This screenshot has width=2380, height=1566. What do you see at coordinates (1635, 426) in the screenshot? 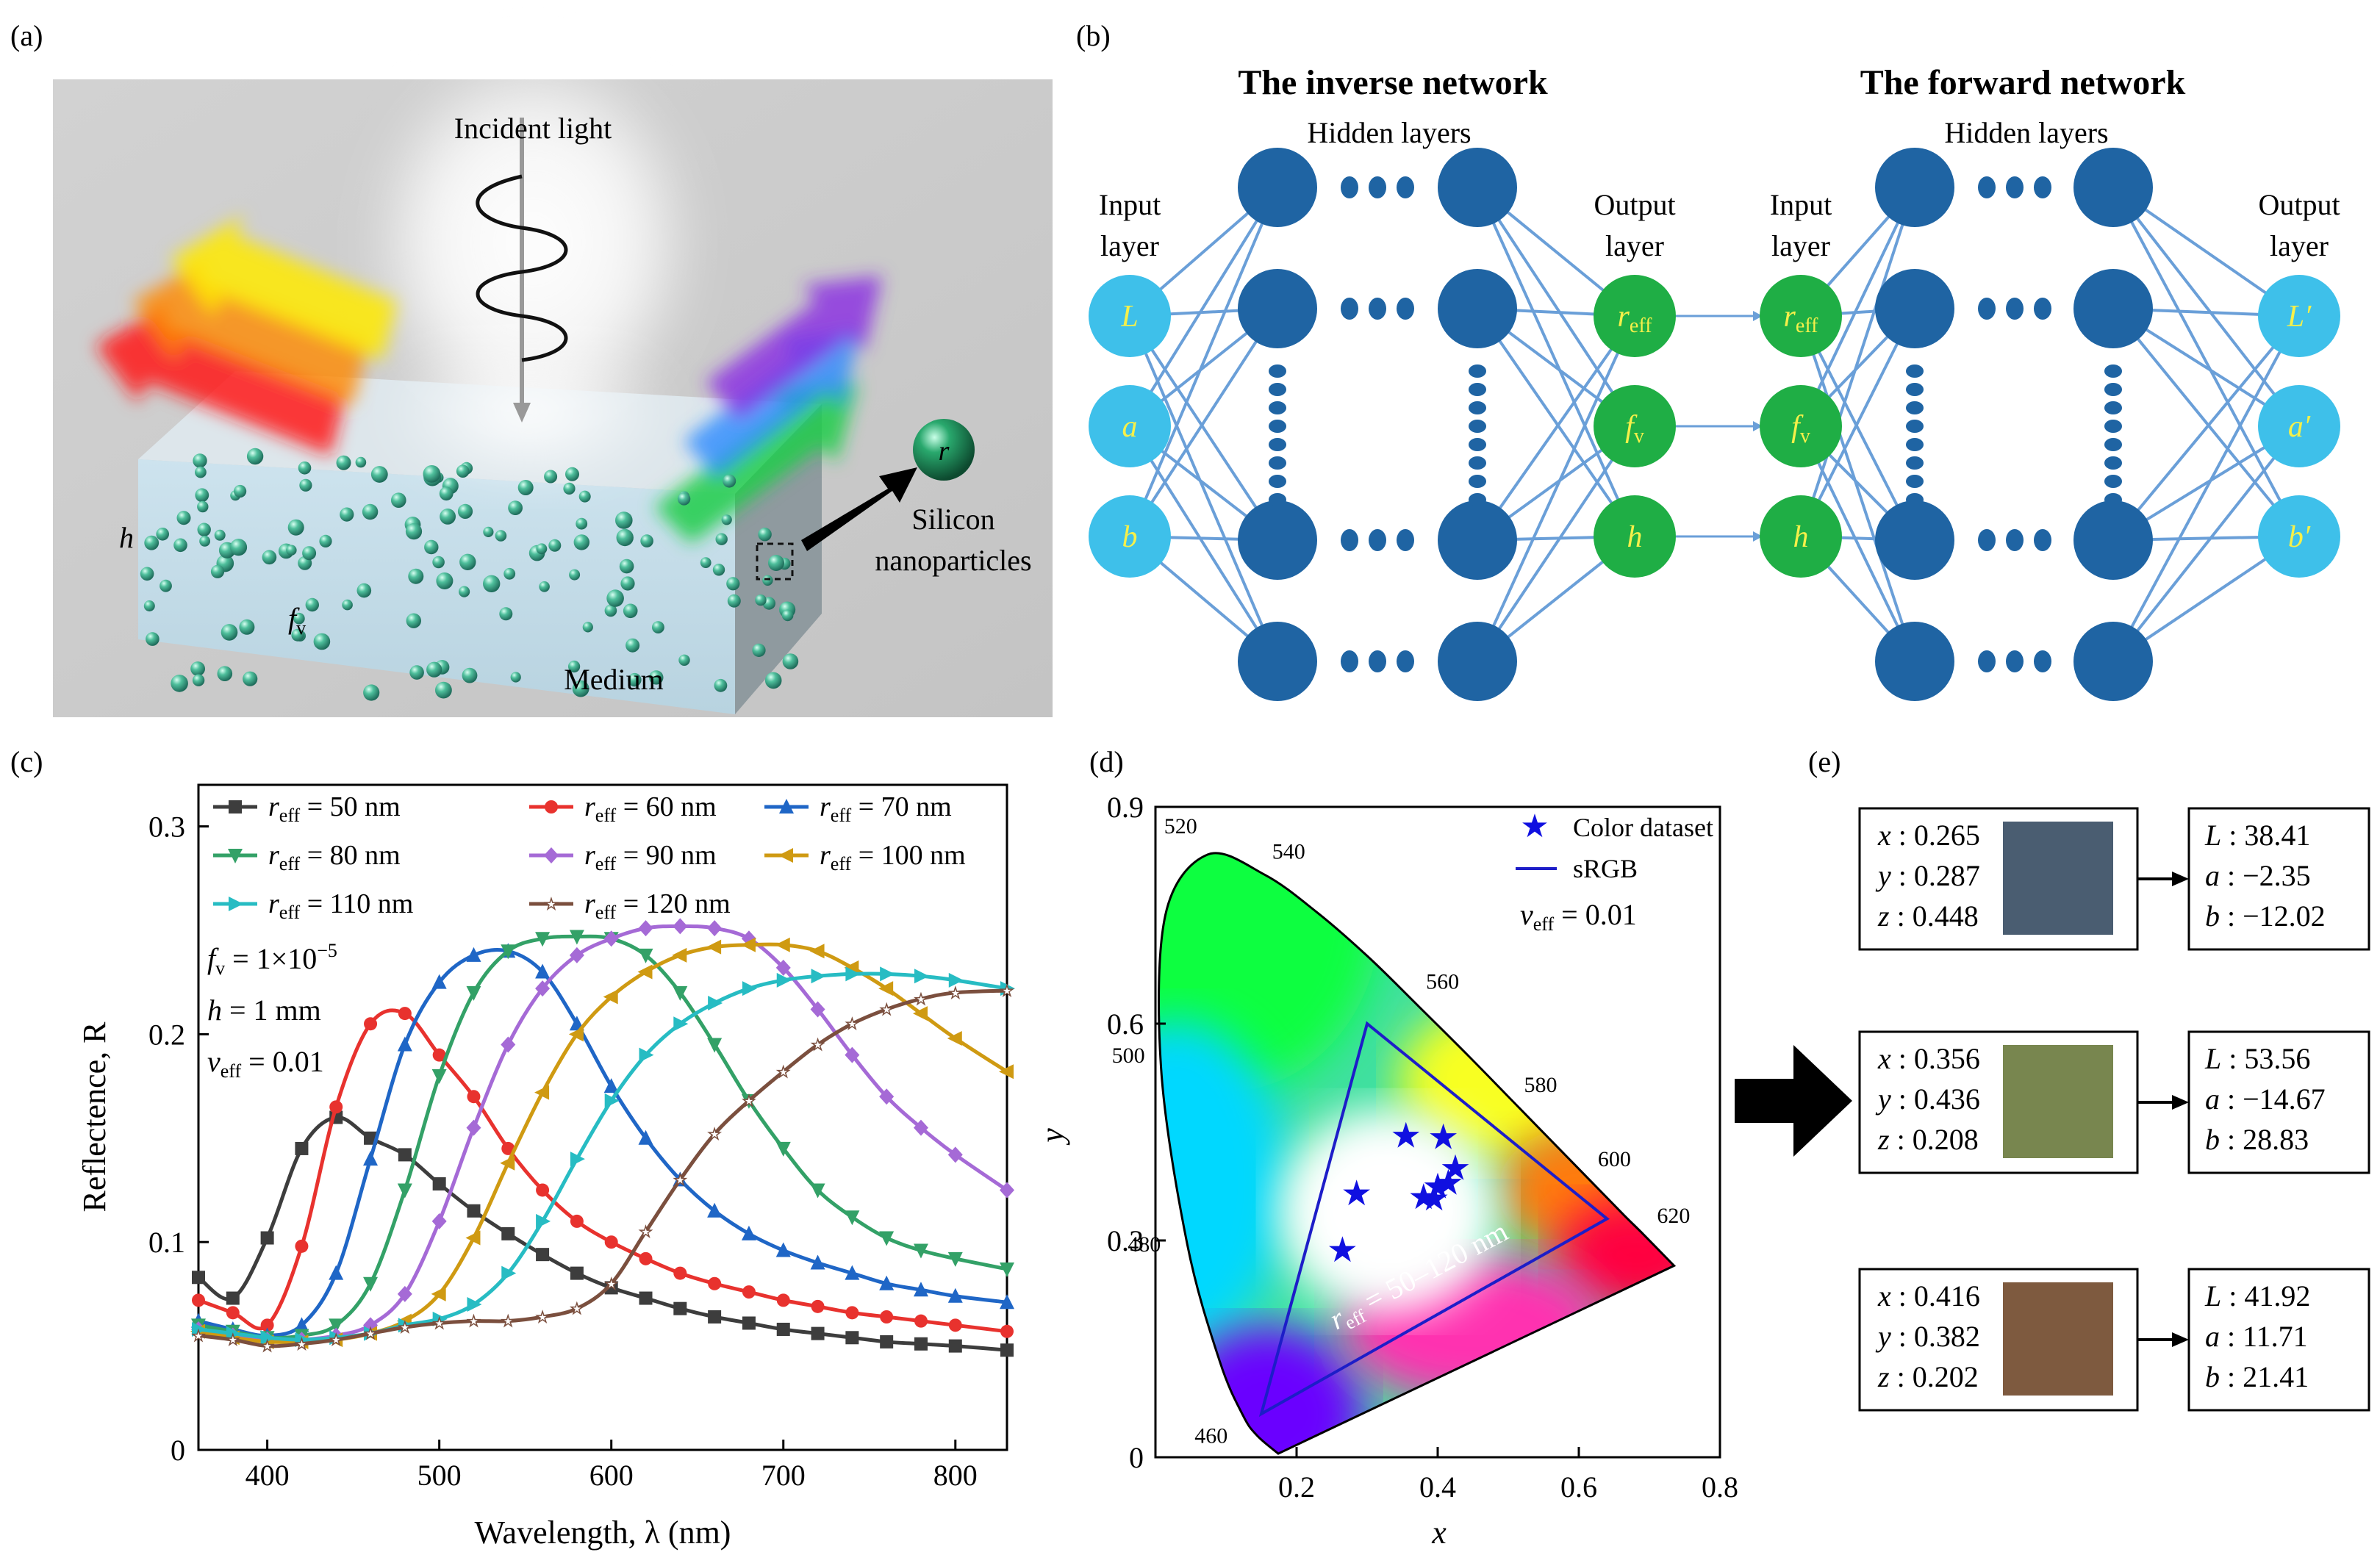
I see `inverse-output-1-node` at bounding box center [1635, 426].